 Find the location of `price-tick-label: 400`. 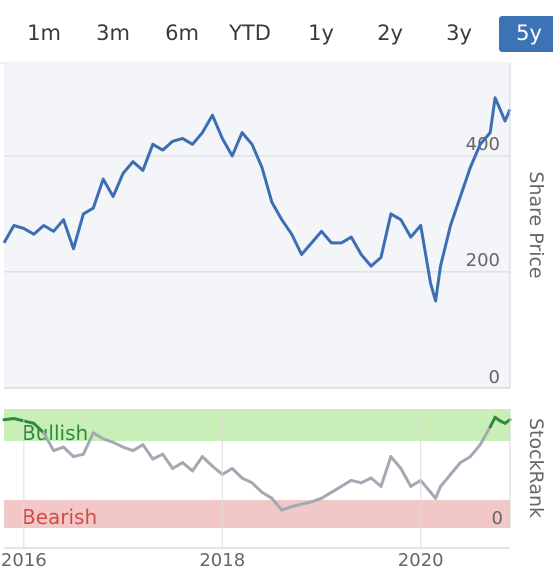

price-tick-label: 400 is located at coordinates (483, 144).